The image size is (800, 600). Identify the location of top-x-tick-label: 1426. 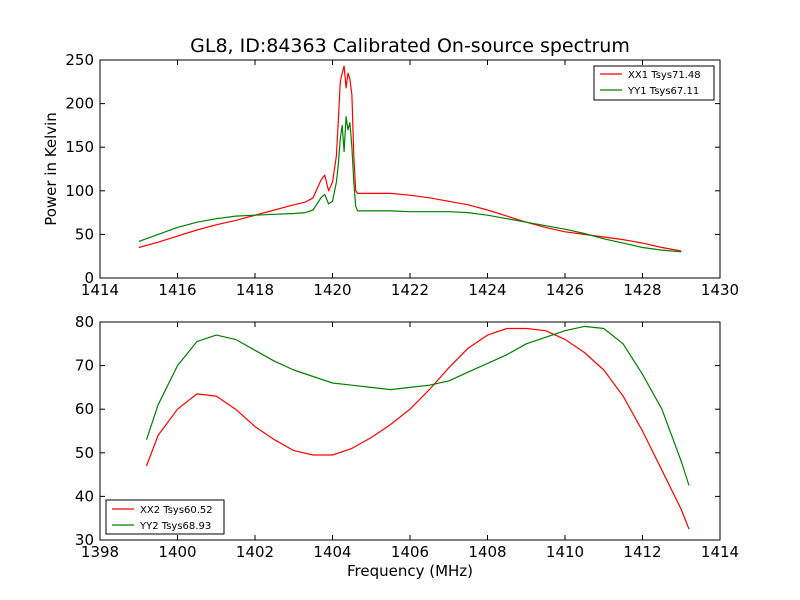
(565, 290).